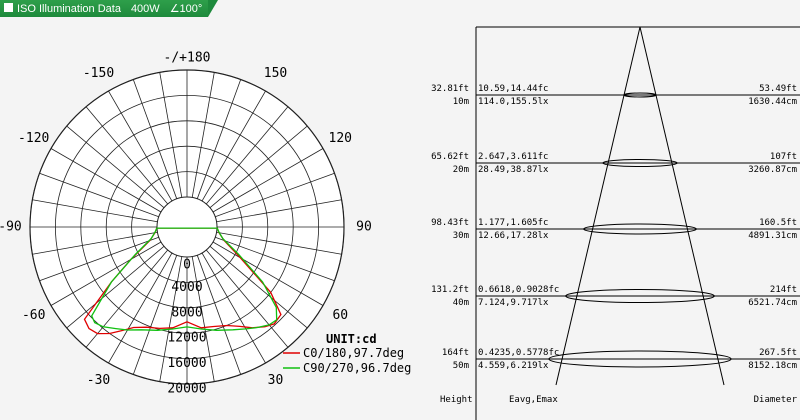 This screenshot has height=420, width=800. Describe the element at coordinates (340, 138) in the screenshot. I see `angle-label: 120` at that location.